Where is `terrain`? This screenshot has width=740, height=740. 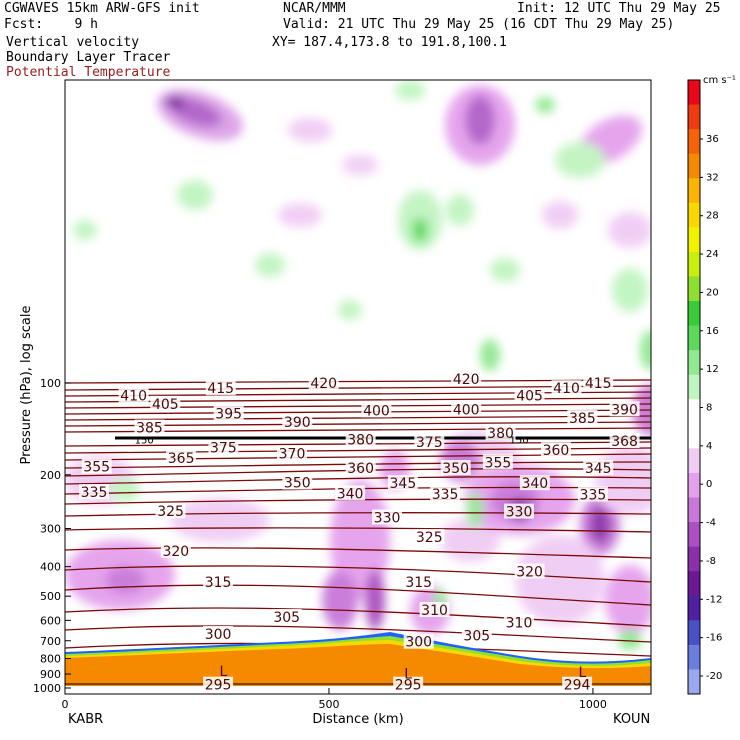
terrain is located at coordinates (358, 659).